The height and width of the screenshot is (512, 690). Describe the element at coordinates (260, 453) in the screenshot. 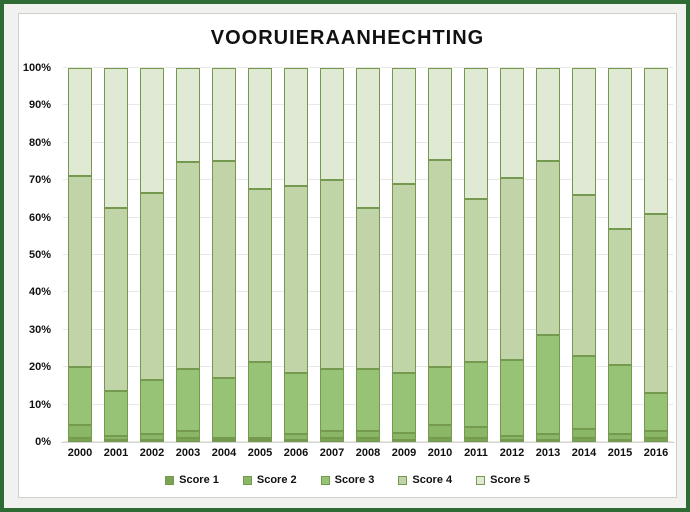

I see `x-tick-label-2005: 2005` at that location.